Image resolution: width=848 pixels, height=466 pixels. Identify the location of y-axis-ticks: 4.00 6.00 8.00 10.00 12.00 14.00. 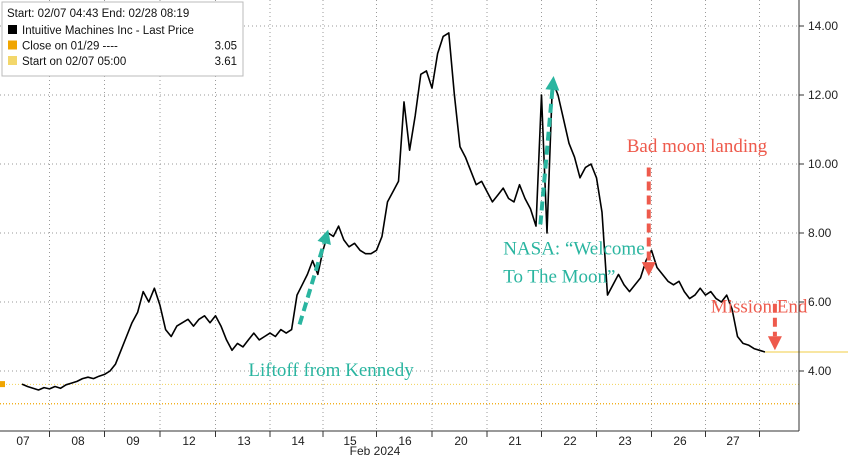
(818, 198).